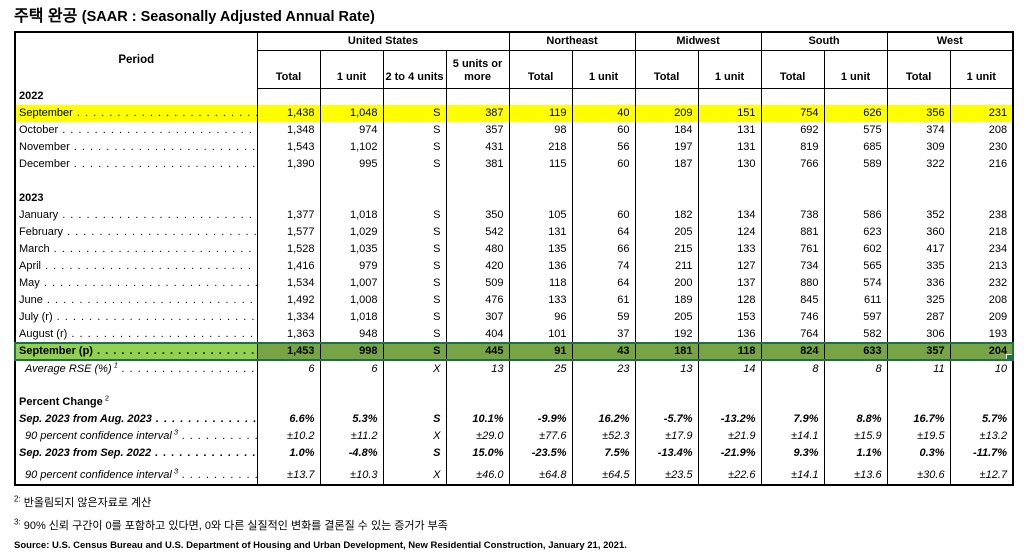 The image size is (1024, 554). Describe the element at coordinates (918, 130) in the screenshot. I see `value-cell: 374` at that location.